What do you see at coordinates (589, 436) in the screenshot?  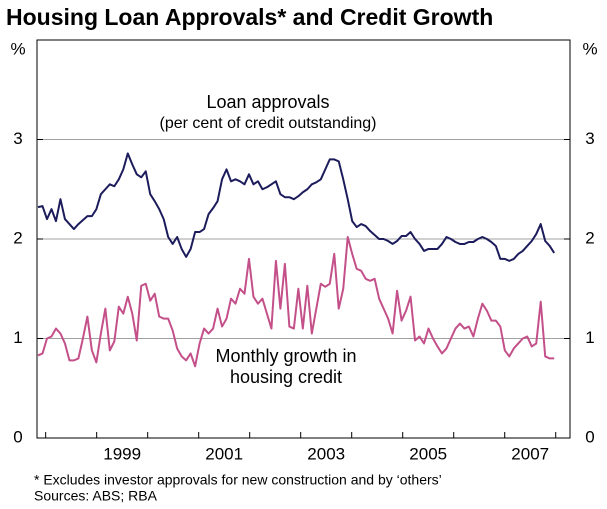 I see `y2-tick-label: 0` at bounding box center [589, 436].